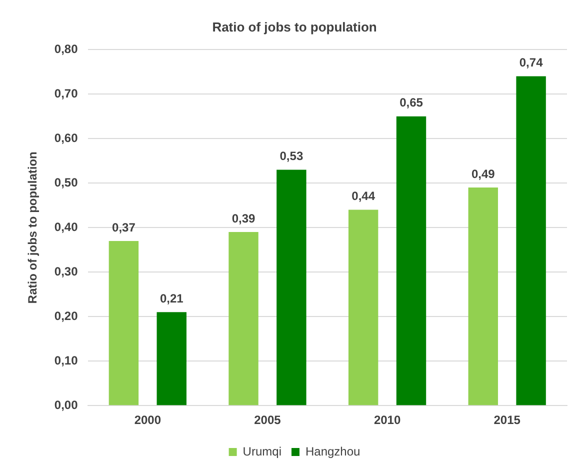 The height and width of the screenshot is (468, 587). What do you see at coordinates (292, 156) in the screenshot?
I see `data-label: 0,53` at bounding box center [292, 156].